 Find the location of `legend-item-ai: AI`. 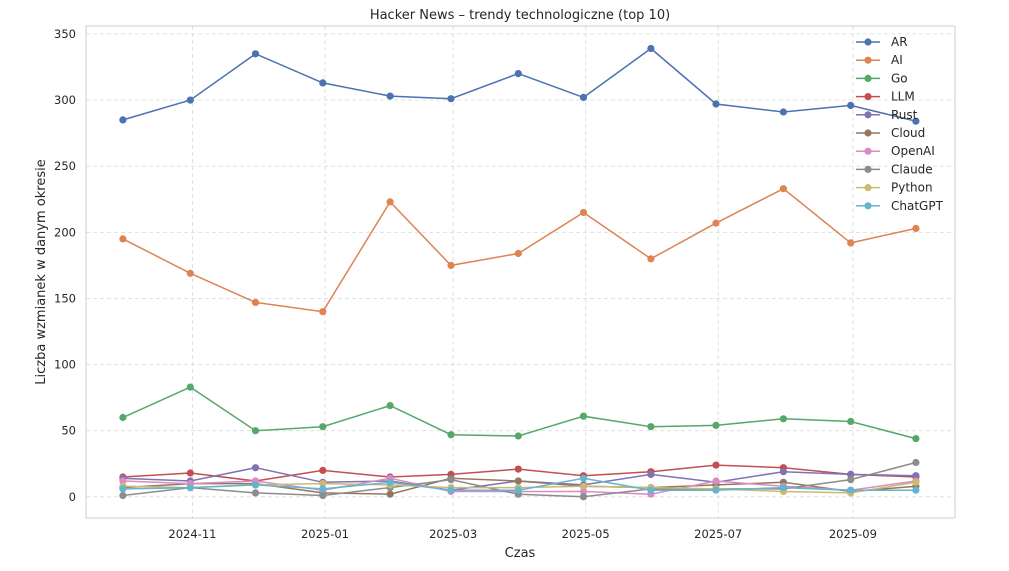

legend-item-ai: AI is located at coordinates (879, 60).